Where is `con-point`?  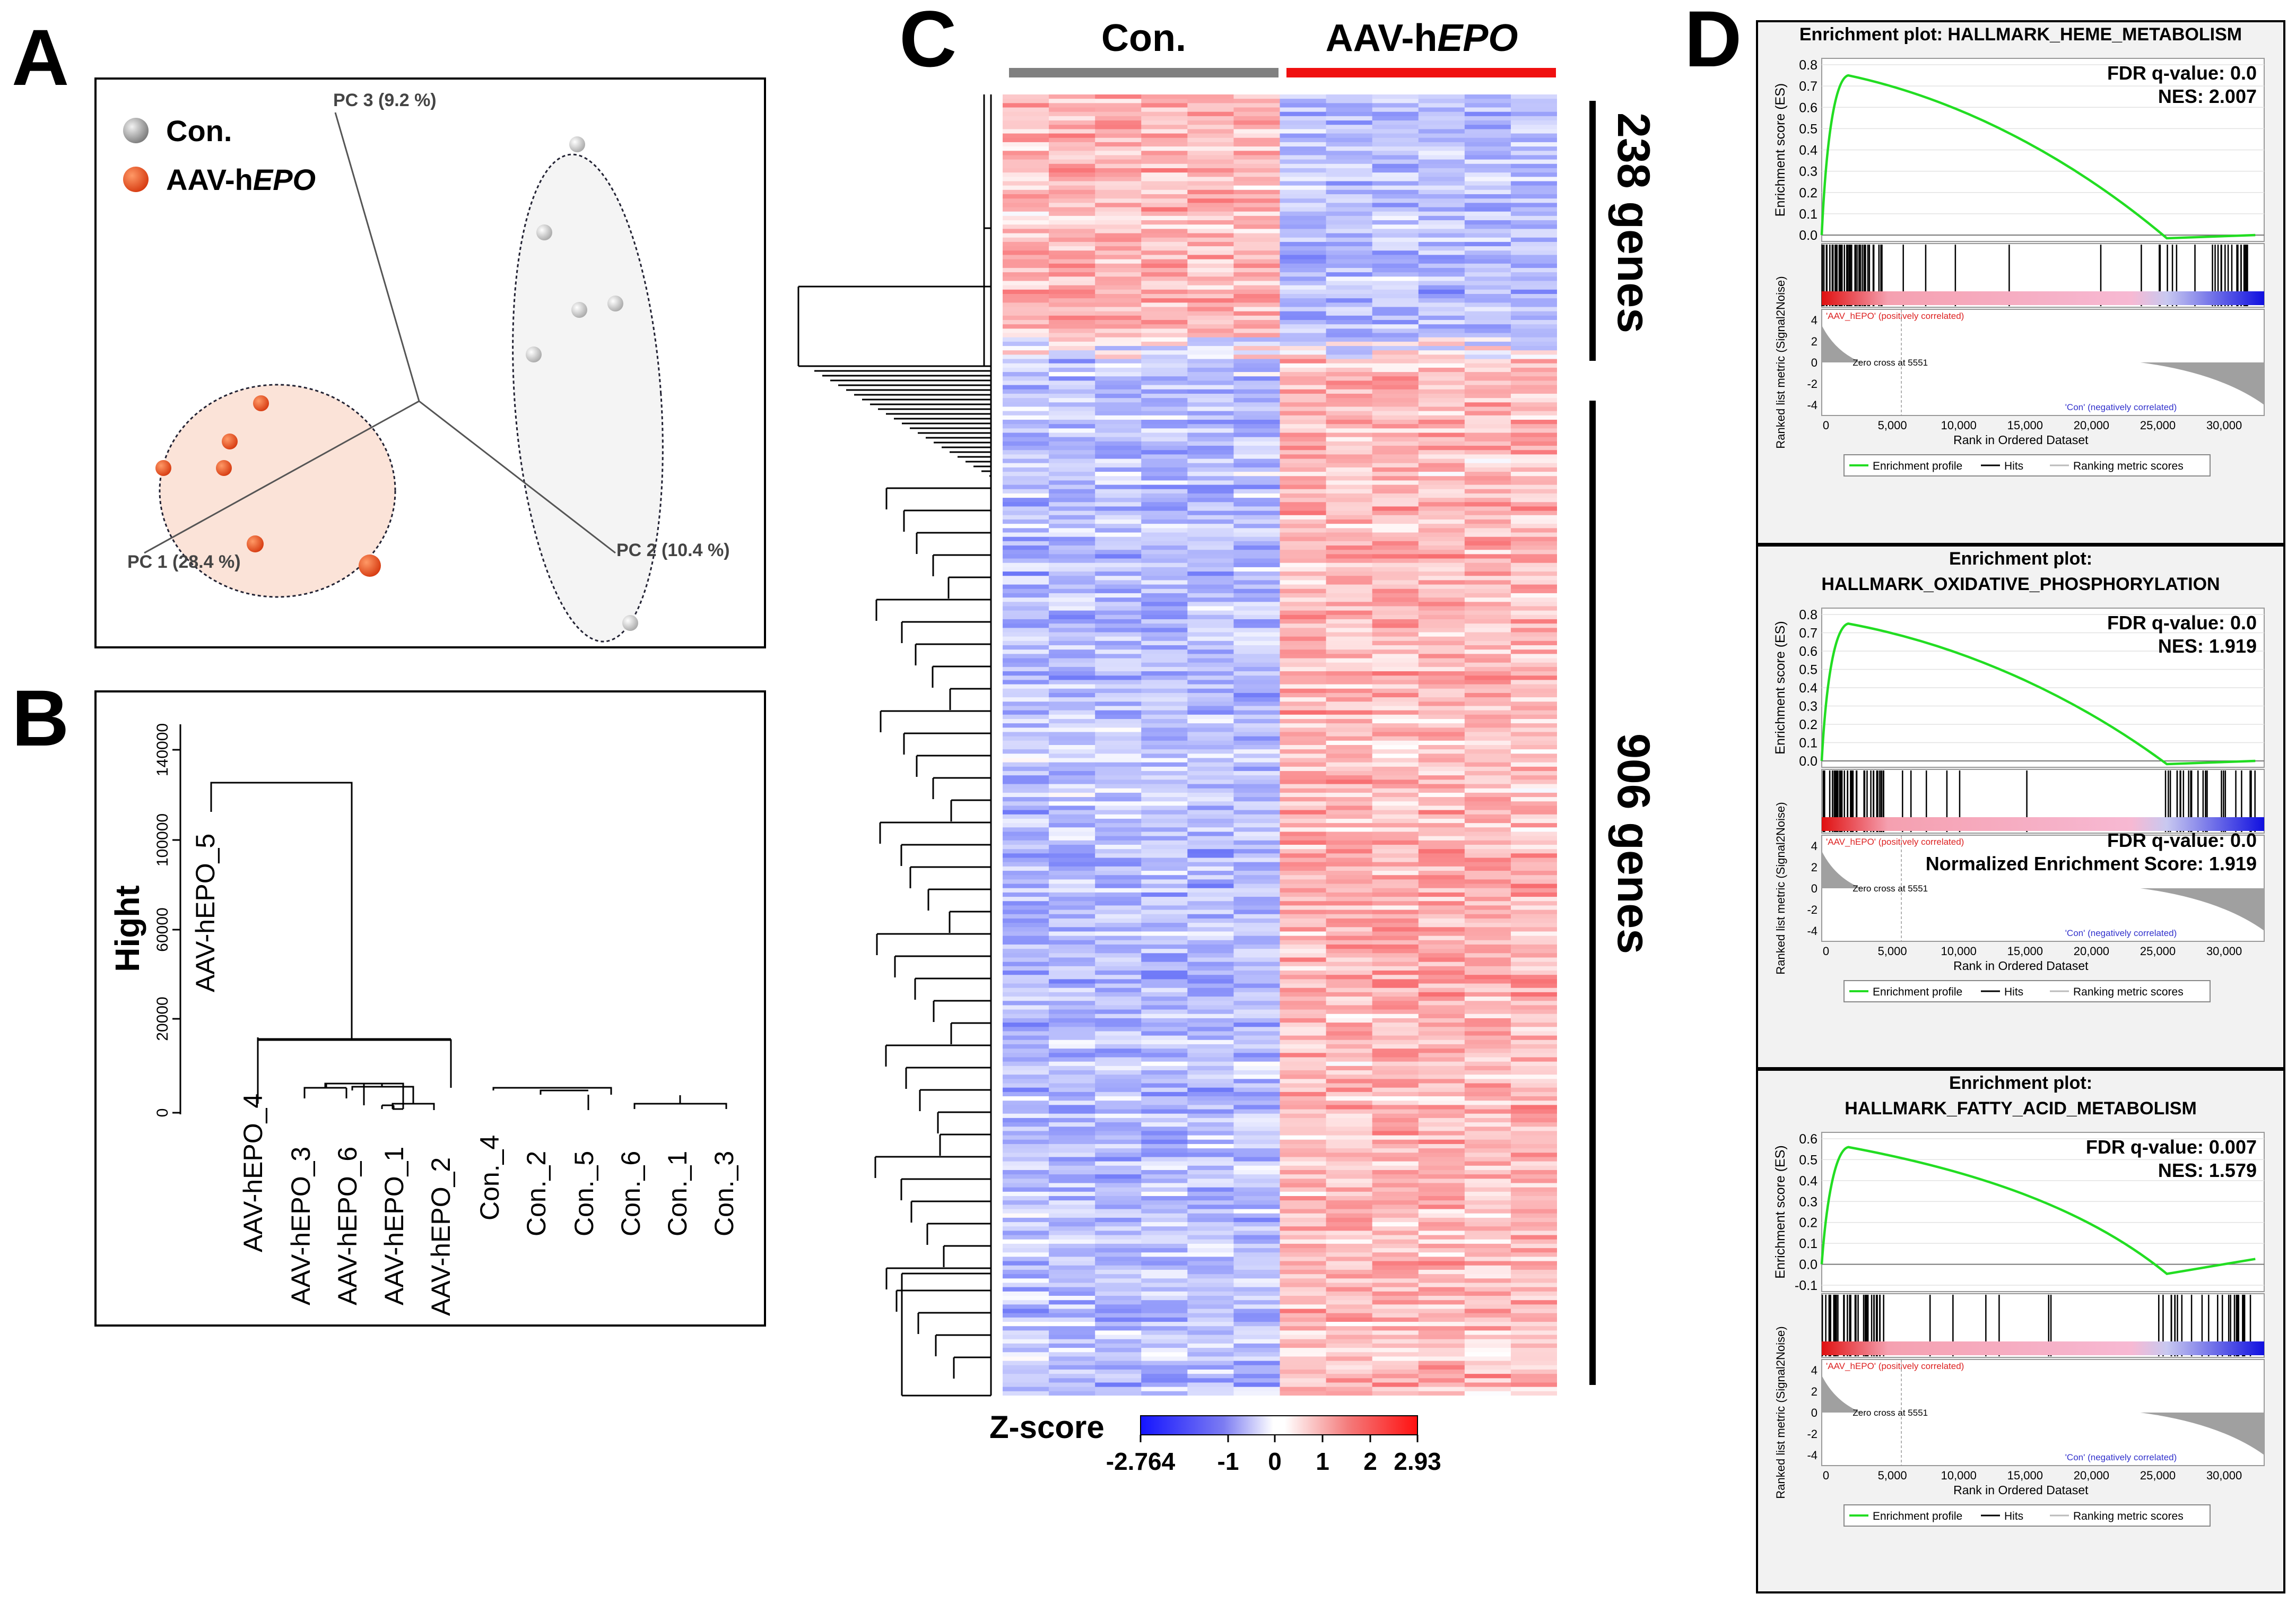 con-point is located at coordinates (615, 304).